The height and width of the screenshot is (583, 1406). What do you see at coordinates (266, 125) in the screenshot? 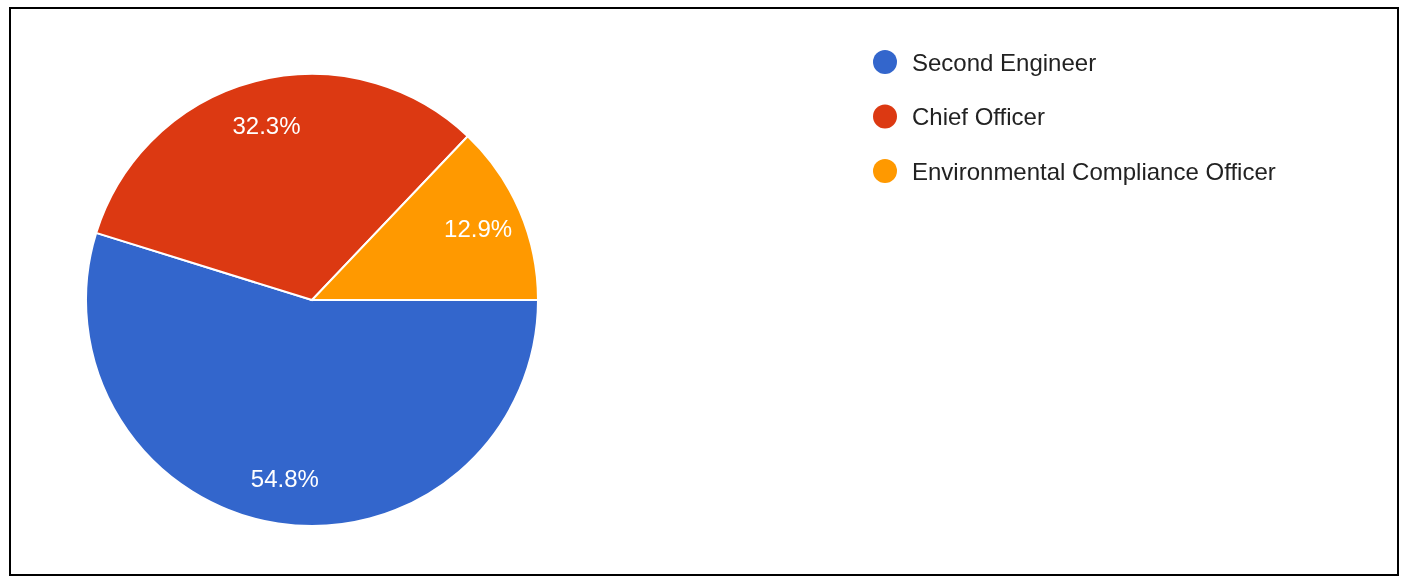
I see `data-label: 32.3%` at bounding box center [266, 125].